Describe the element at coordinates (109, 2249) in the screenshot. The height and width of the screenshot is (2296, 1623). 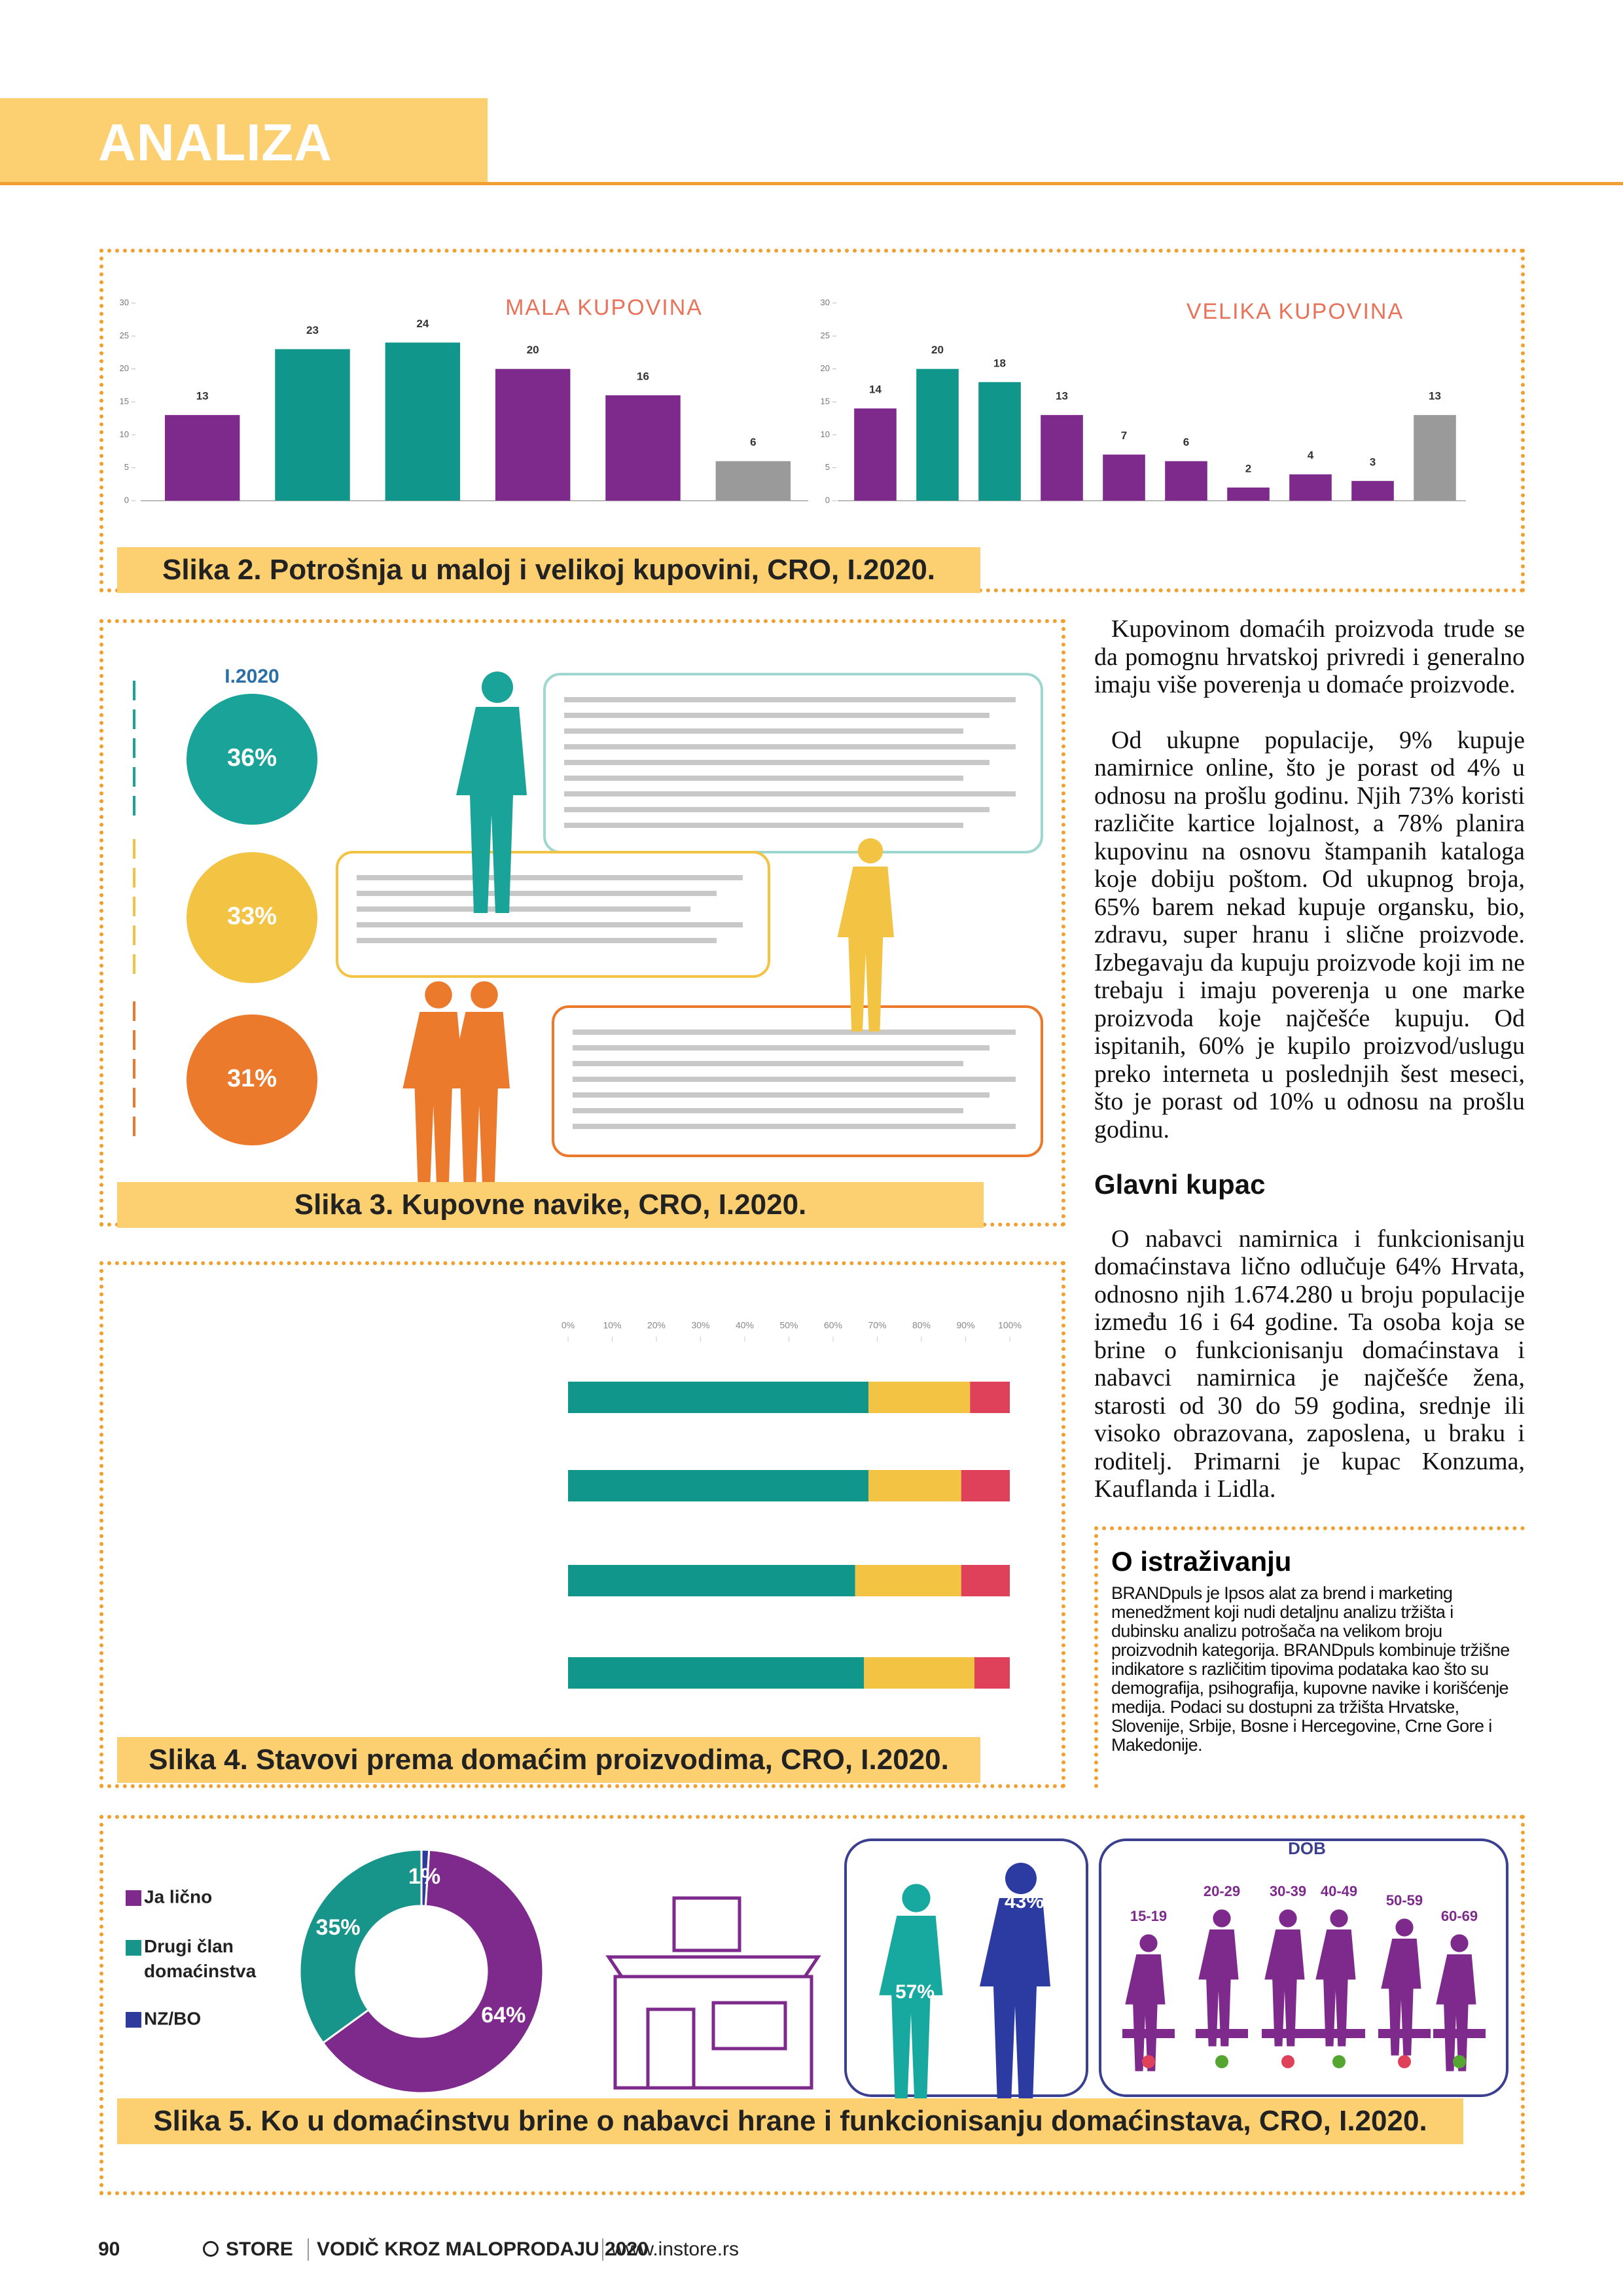
I see `page-number: 90` at that location.